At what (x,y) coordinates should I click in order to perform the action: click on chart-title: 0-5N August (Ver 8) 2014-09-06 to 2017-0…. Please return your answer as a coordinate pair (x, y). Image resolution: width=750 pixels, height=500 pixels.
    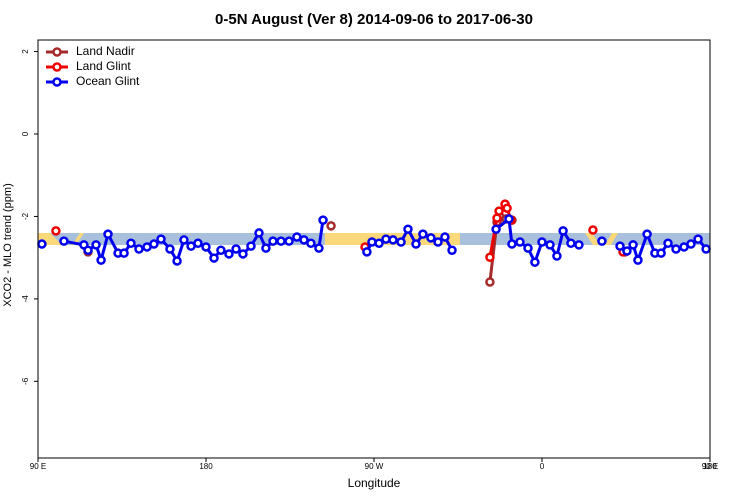
    Looking at the image, I should click on (374, 19).